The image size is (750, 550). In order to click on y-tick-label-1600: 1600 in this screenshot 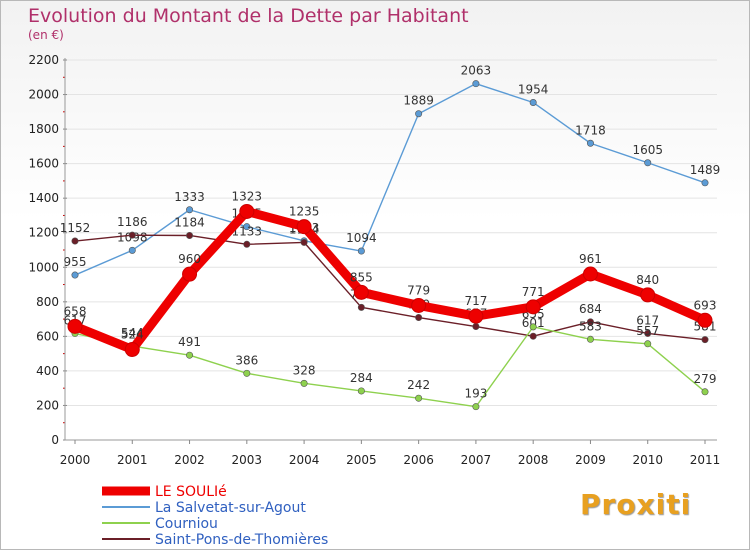, I will do `click(43, 164)`.